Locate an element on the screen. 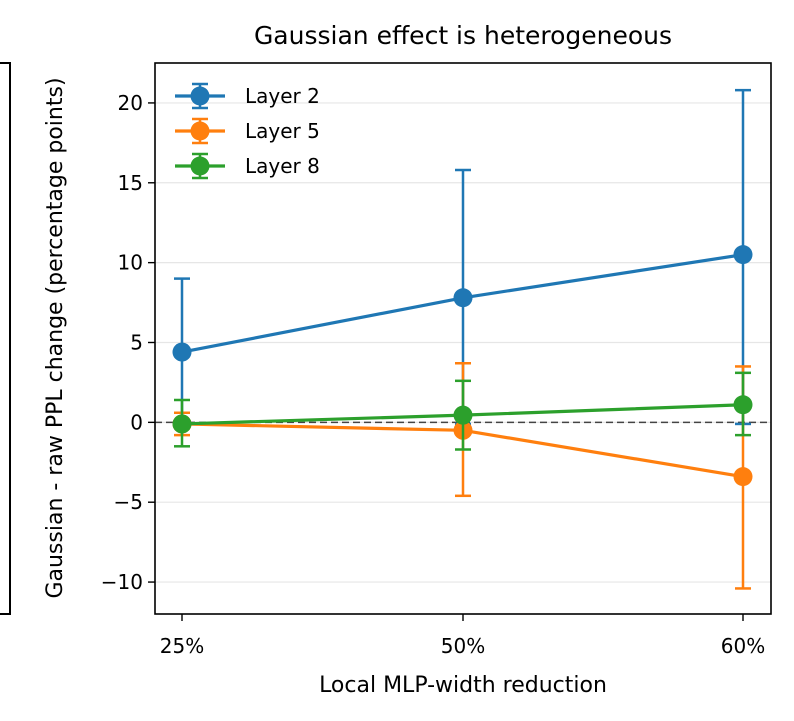 This screenshot has width=794, height=721. x-axis-label: Local MLP-width reduction is located at coordinates (463, 685).